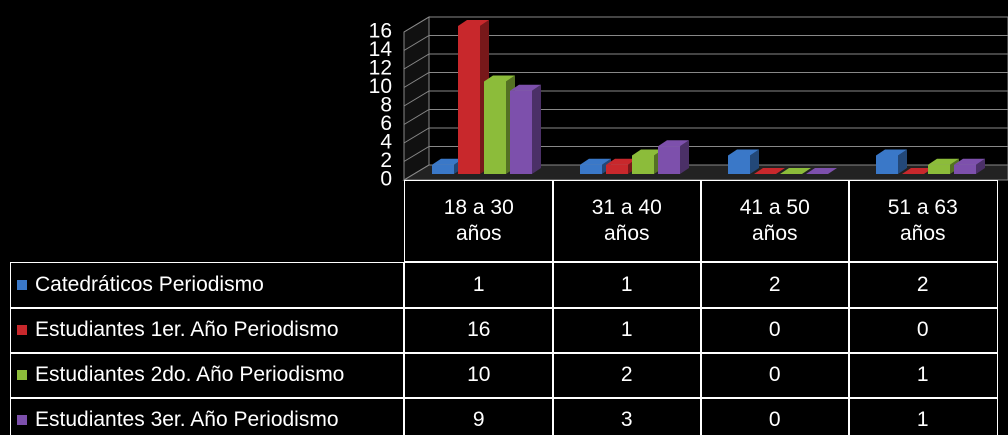 Image resolution: width=1008 pixels, height=435 pixels. I want to click on table-value: 9, so click(479, 416).